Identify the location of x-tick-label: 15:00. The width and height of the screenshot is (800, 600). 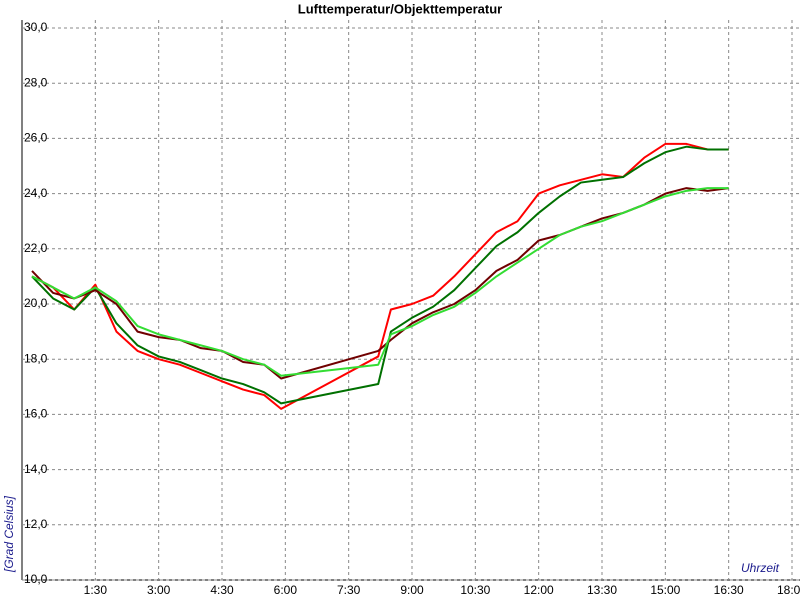
(665, 590).